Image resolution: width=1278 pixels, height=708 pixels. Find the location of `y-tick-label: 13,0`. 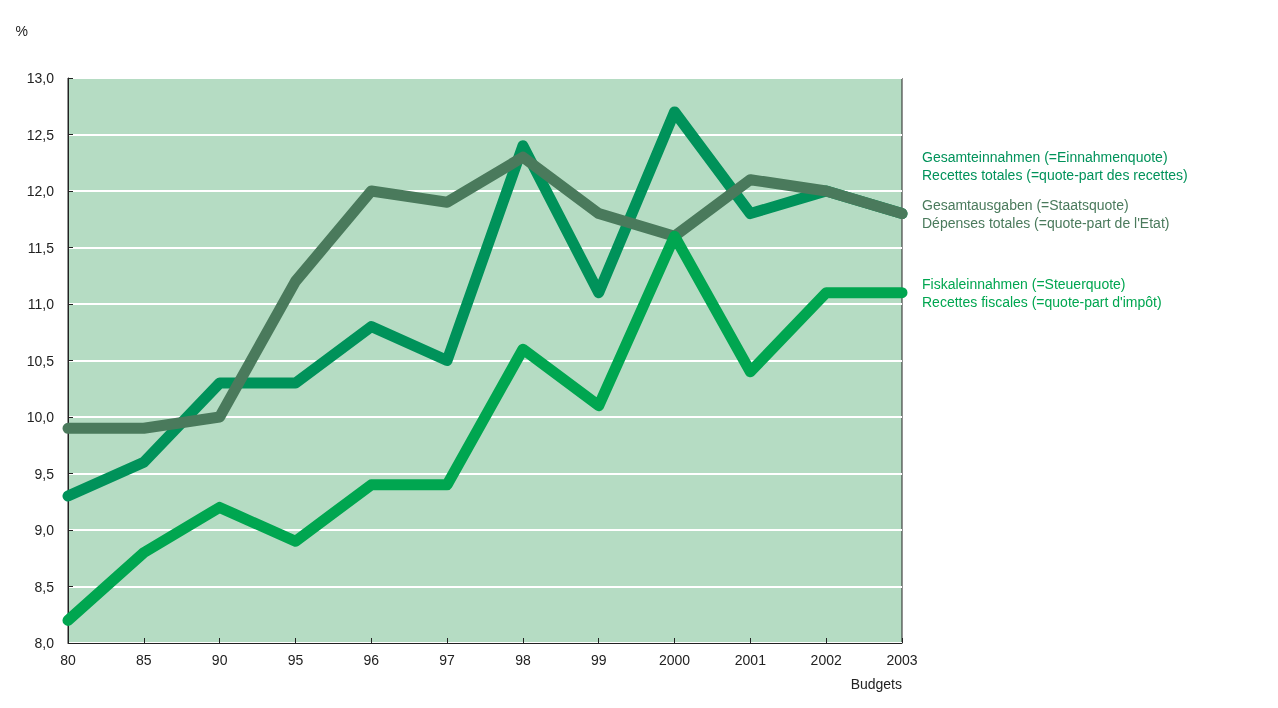

y-tick-label: 13,0 is located at coordinates (40, 78).